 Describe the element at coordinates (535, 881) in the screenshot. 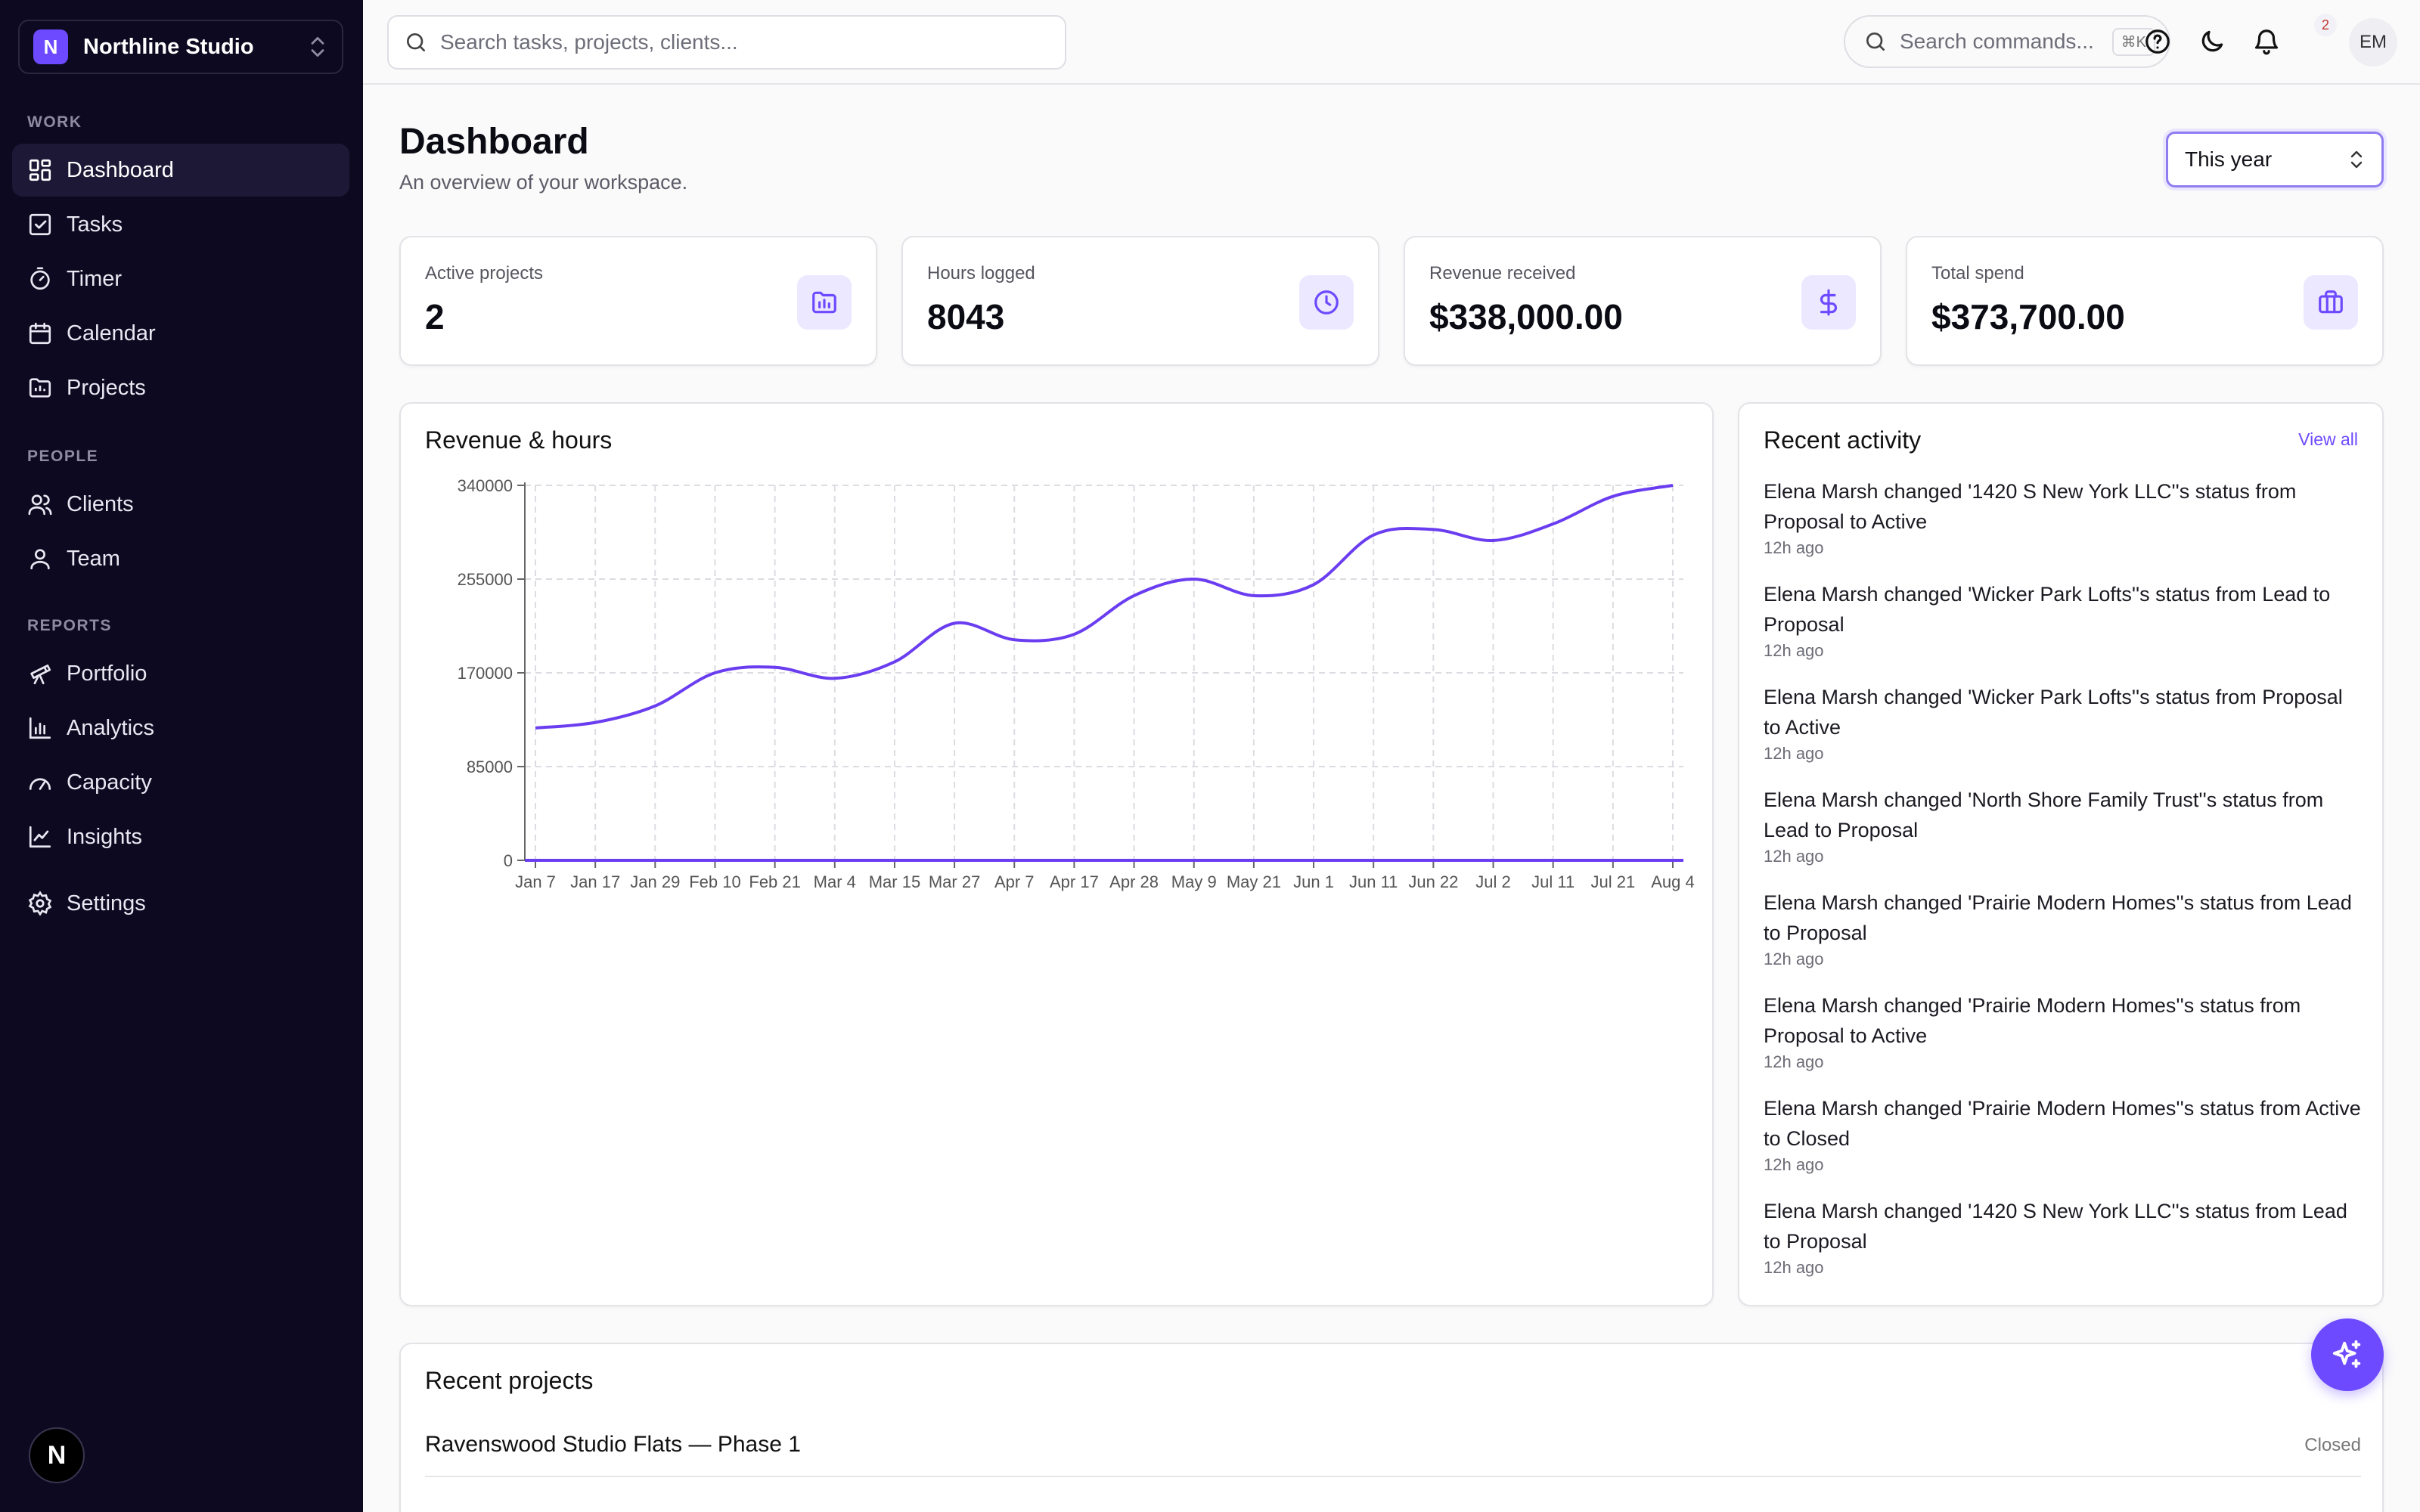

I see `x-tick-label: Jan 7` at that location.